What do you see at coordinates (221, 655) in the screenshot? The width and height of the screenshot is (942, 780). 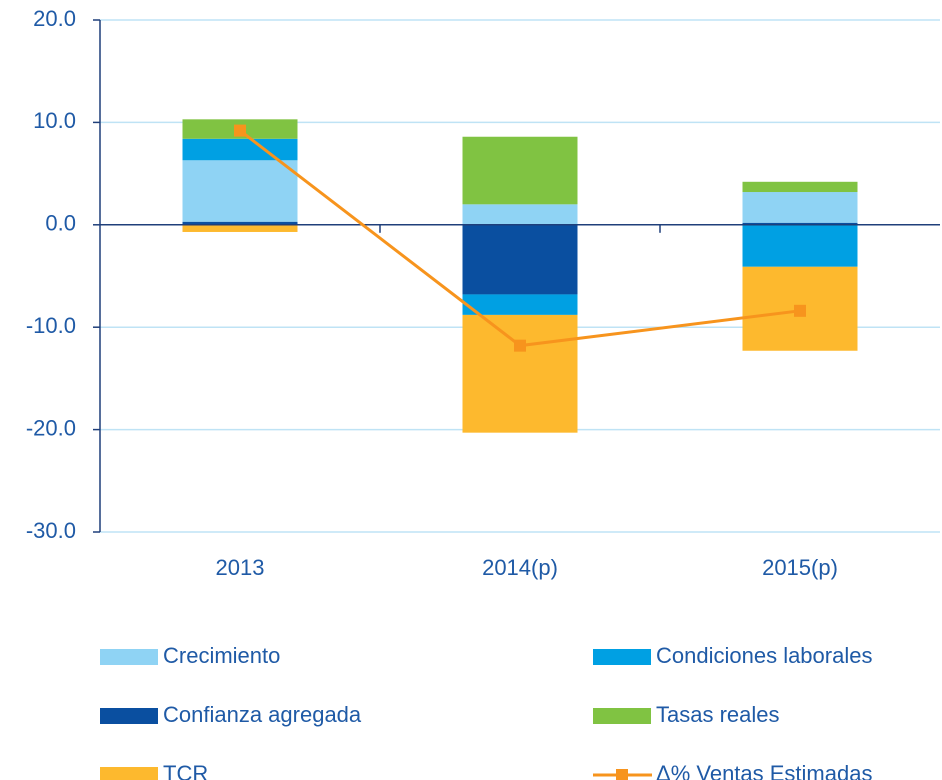 I see `legend-label: Crecimiento` at bounding box center [221, 655].